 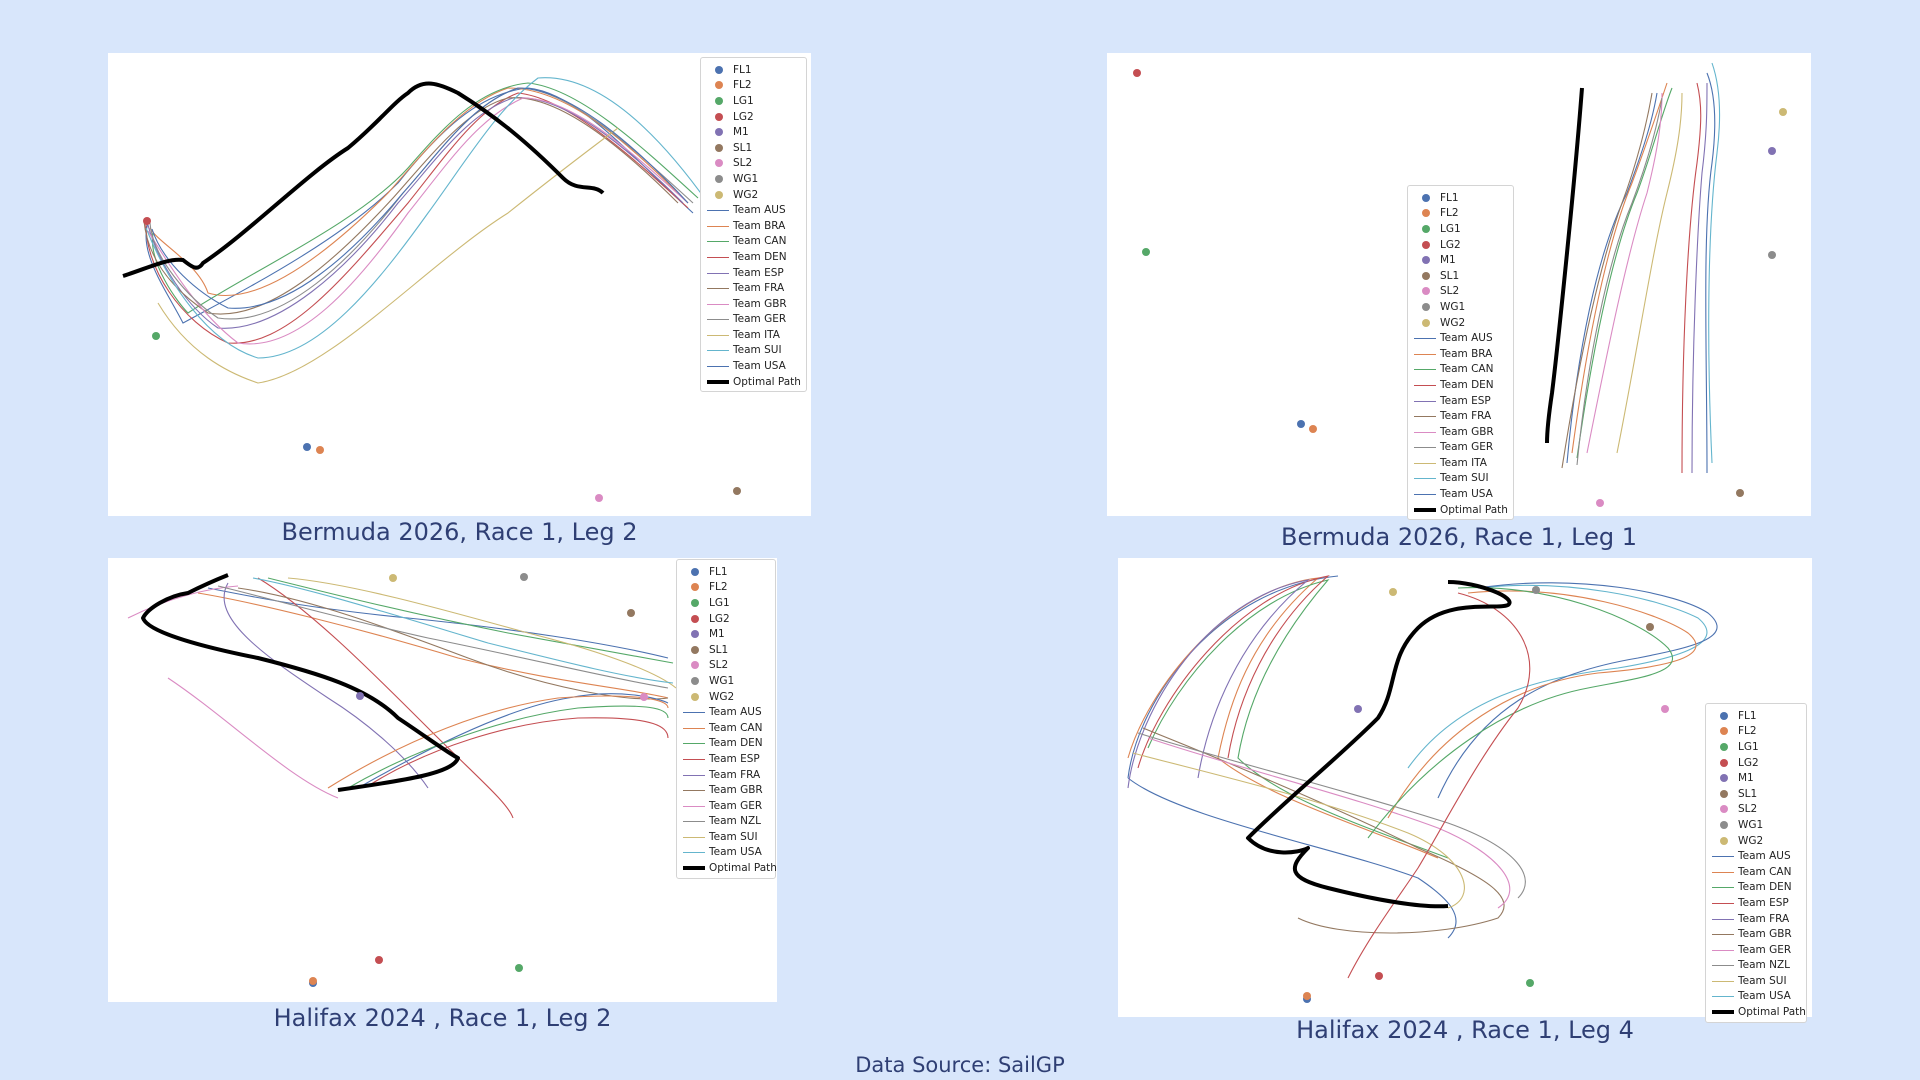 I want to click on legend-item-series: Team NZL, so click(x=726, y=822).